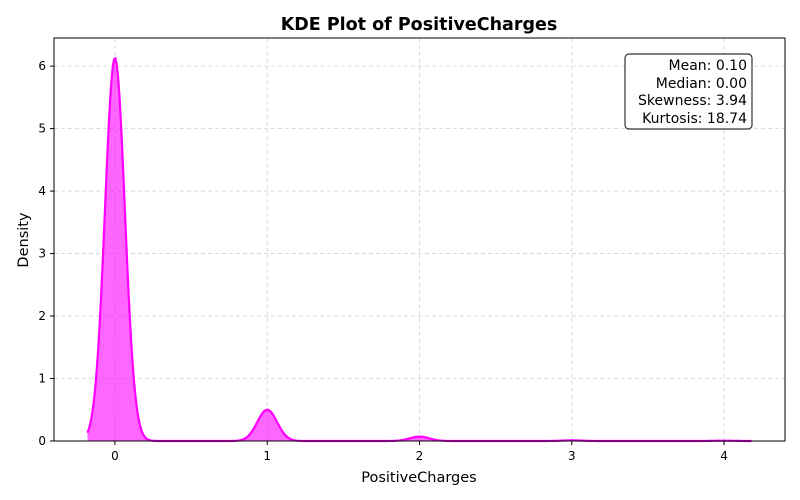 The height and width of the screenshot is (500, 800). Describe the element at coordinates (42, 191) in the screenshot. I see `y-tick-label: 4` at that location.